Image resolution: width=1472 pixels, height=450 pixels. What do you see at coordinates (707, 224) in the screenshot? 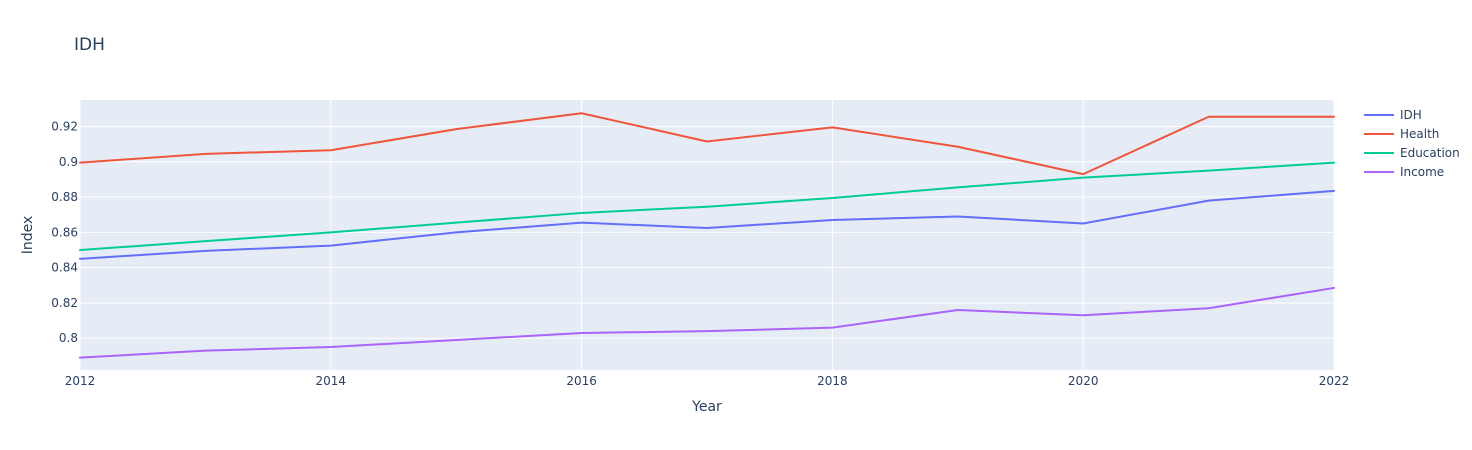
I see `series-line-idh` at bounding box center [707, 224].